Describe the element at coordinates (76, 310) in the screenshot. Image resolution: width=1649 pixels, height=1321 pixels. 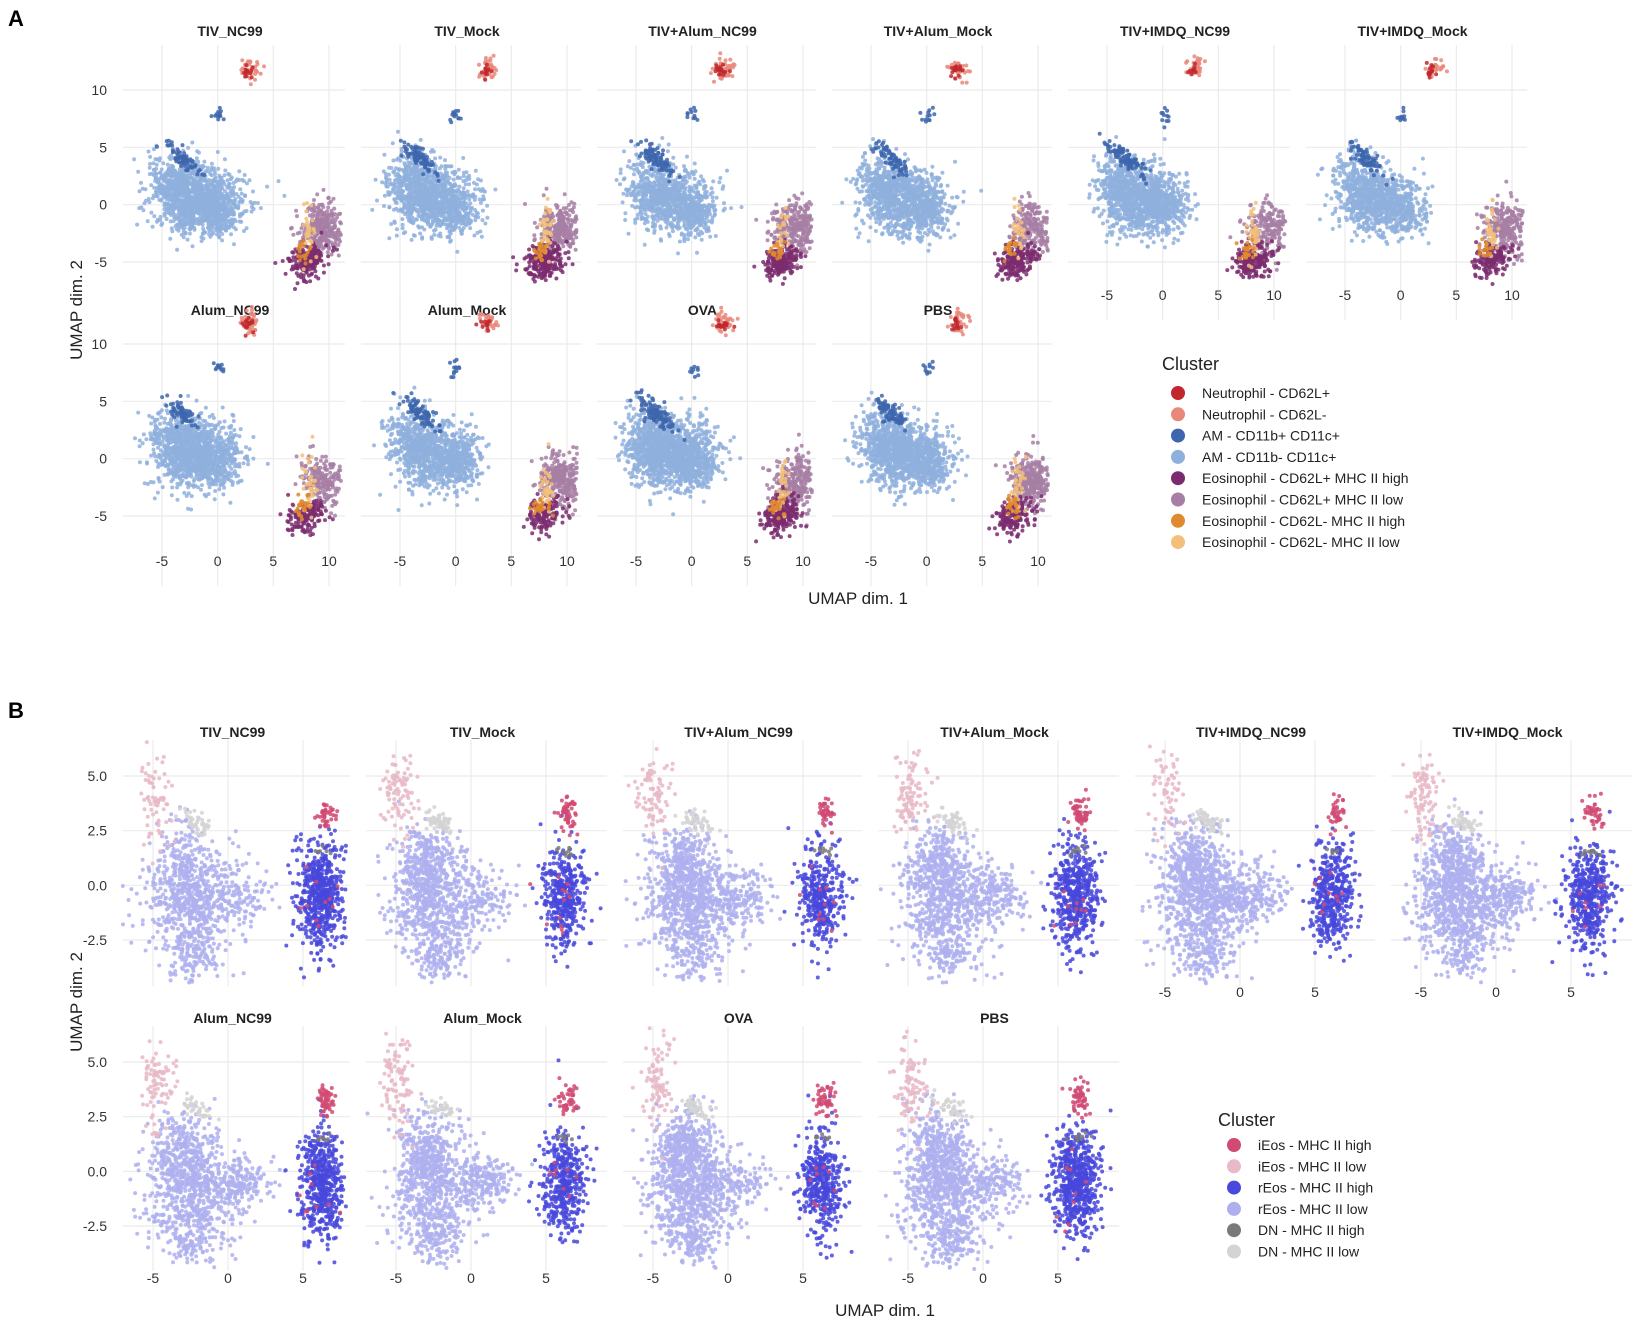
I see `y-axis-label: UMAP dim. 2` at that location.